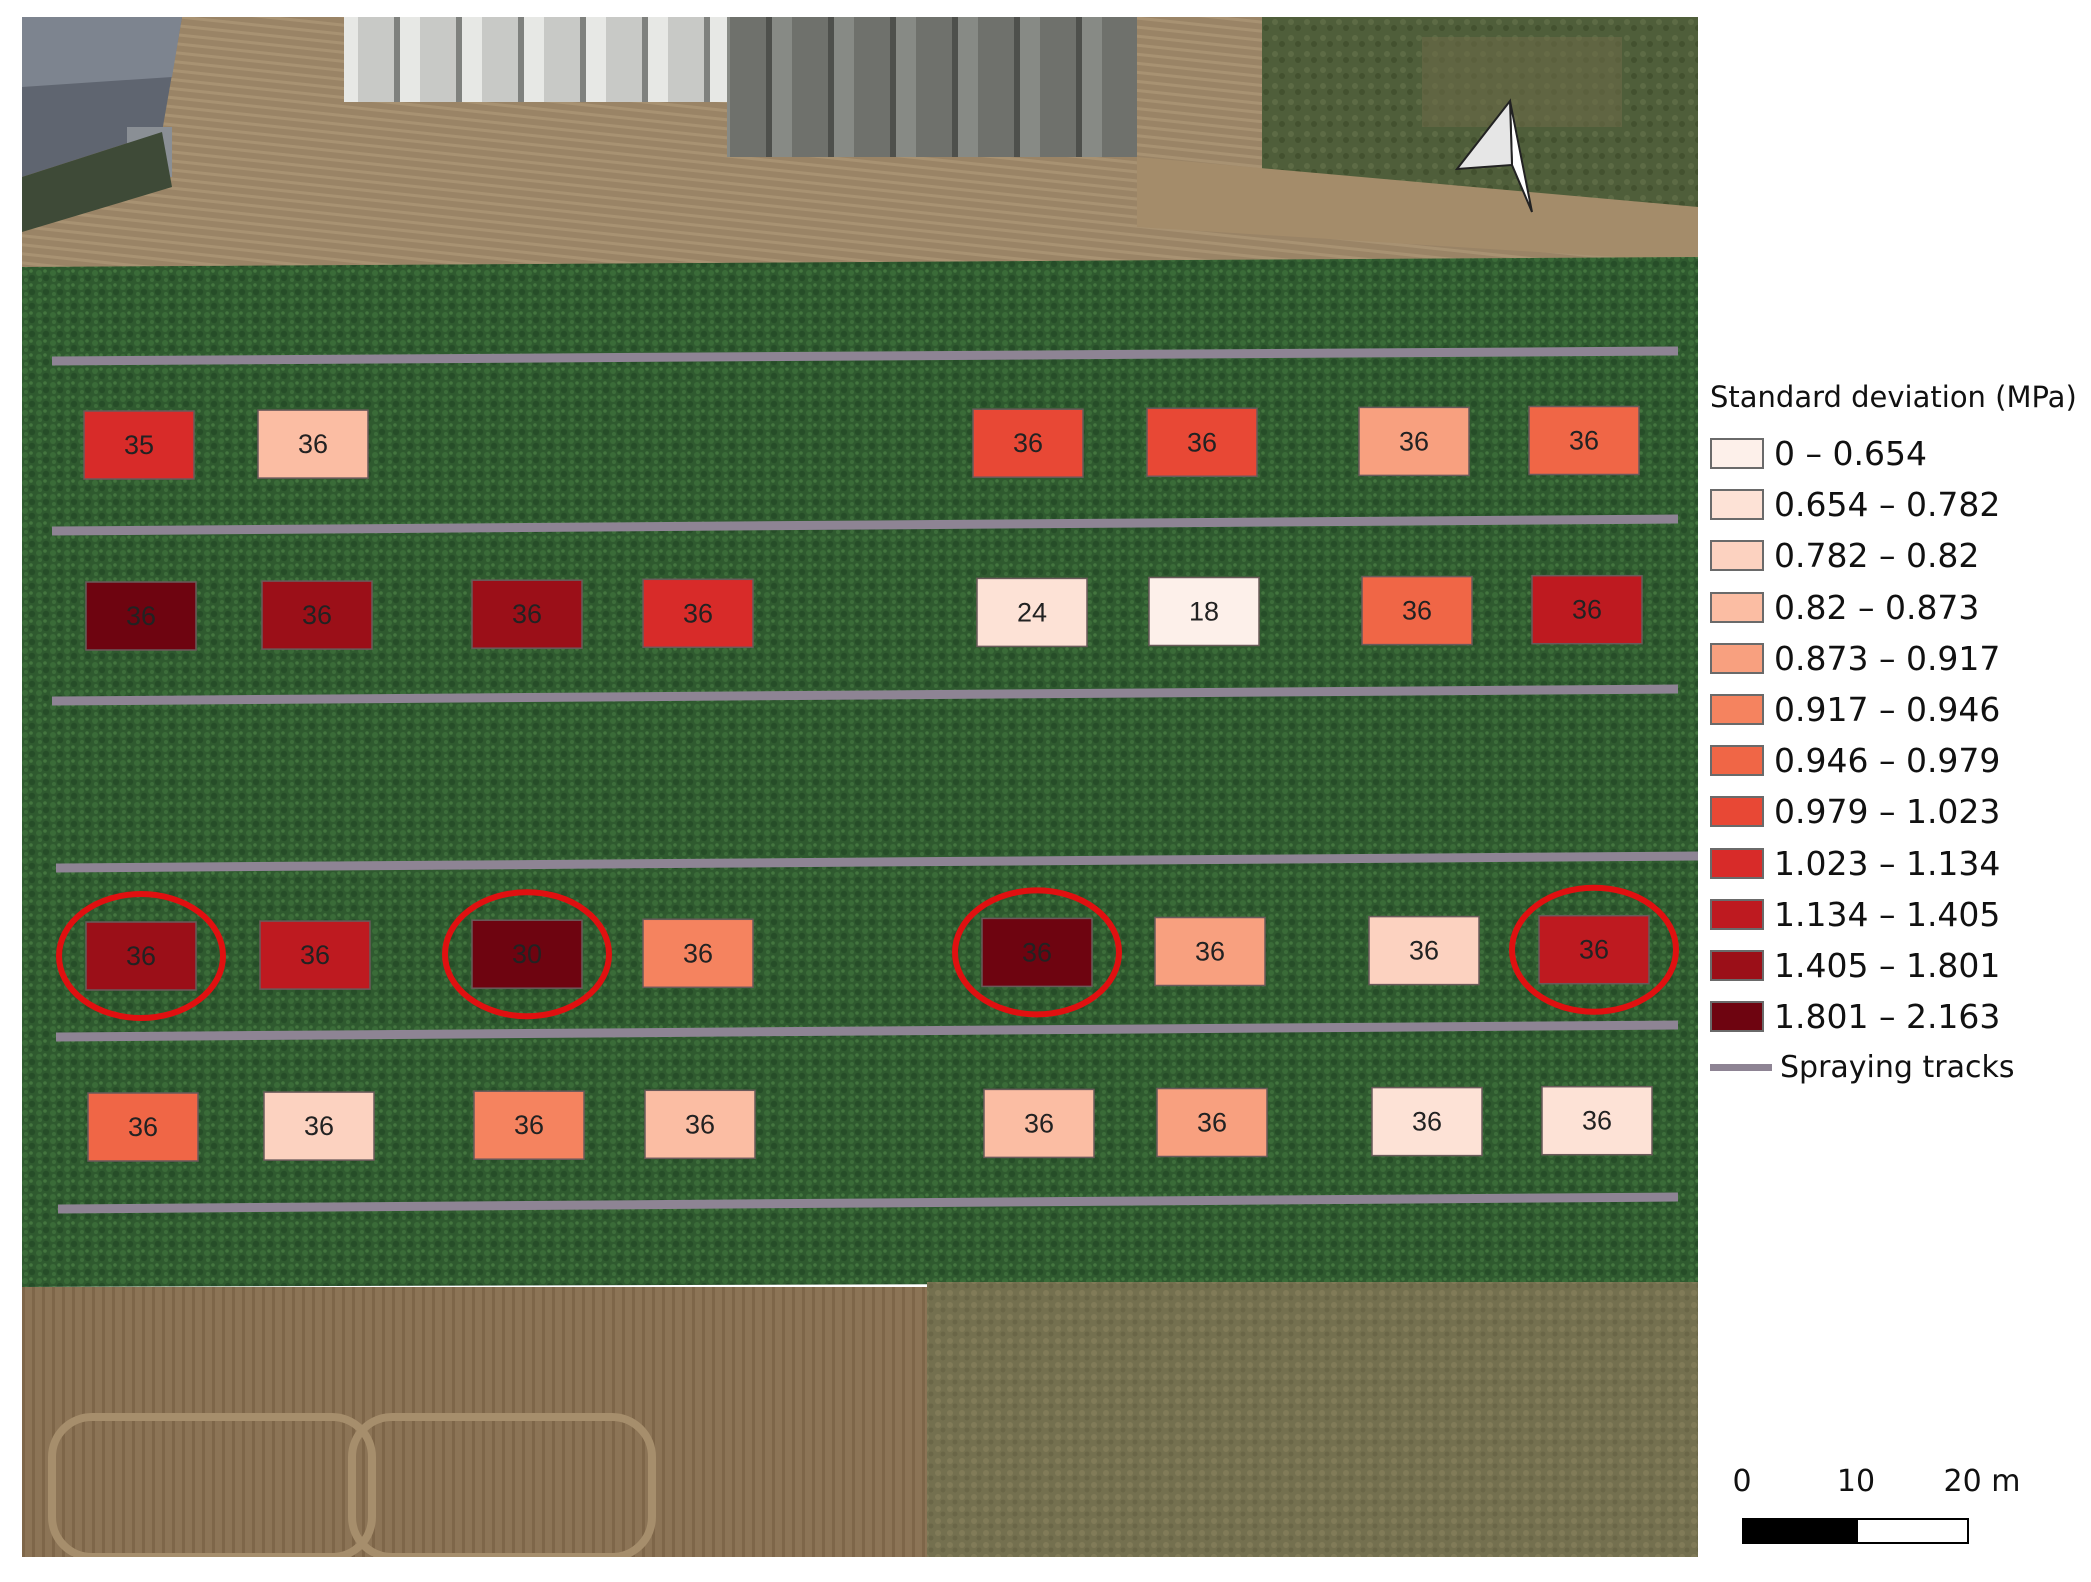 This screenshot has width=2091, height=1582. I want to click on hedge, so click(97, 182).